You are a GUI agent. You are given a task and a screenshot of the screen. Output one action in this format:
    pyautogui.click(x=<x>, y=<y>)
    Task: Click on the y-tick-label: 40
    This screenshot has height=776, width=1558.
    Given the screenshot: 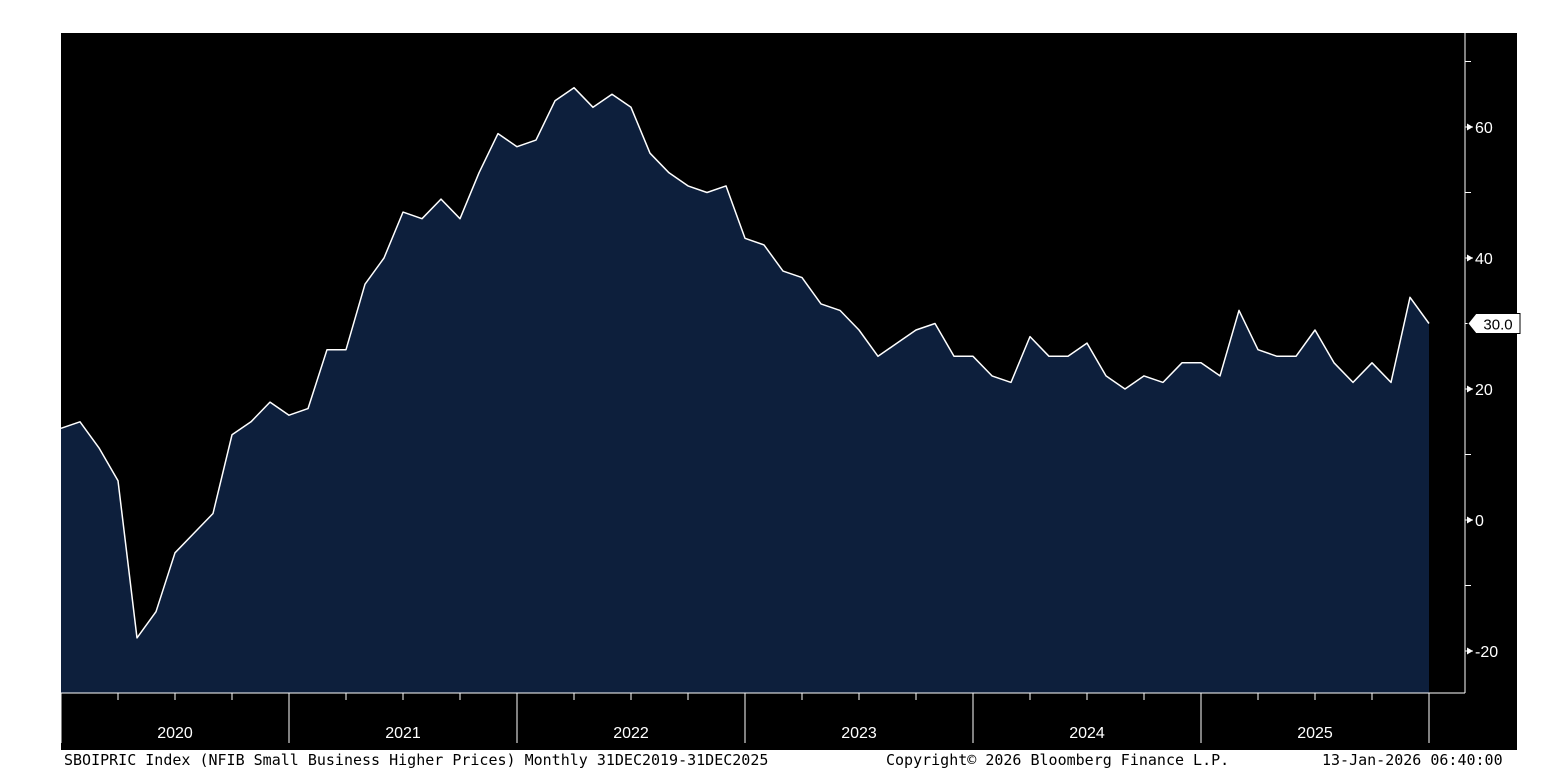 What is the action you would take?
    pyautogui.click(x=1484, y=259)
    